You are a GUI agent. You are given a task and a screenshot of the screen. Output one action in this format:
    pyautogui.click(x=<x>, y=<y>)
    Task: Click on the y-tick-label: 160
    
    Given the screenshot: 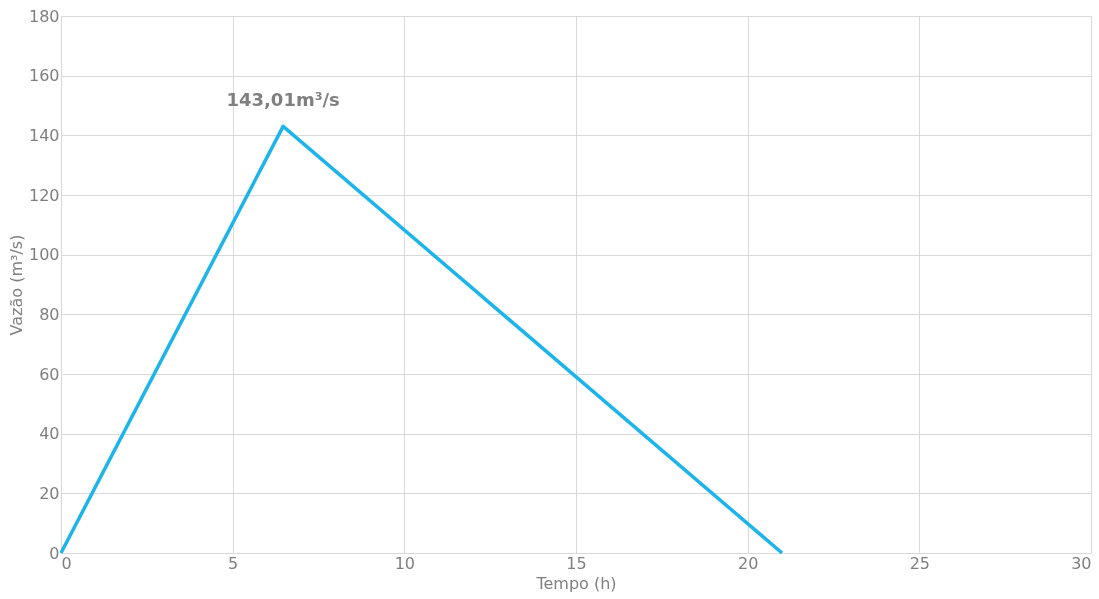 What is the action you would take?
    pyautogui.click(x=44, y=76)
    